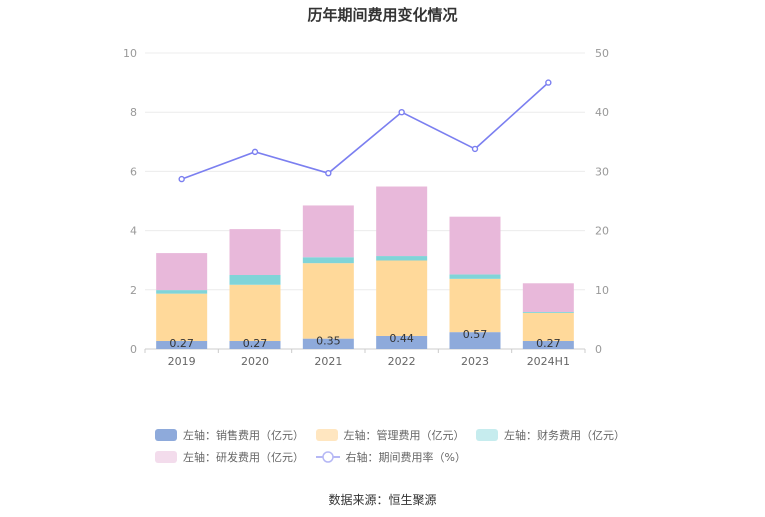 This screenshot has height=517, width=765. Describe the element at coordinates (166, 435) in the screenshot. I see `legend-swatch-sales` at that location.